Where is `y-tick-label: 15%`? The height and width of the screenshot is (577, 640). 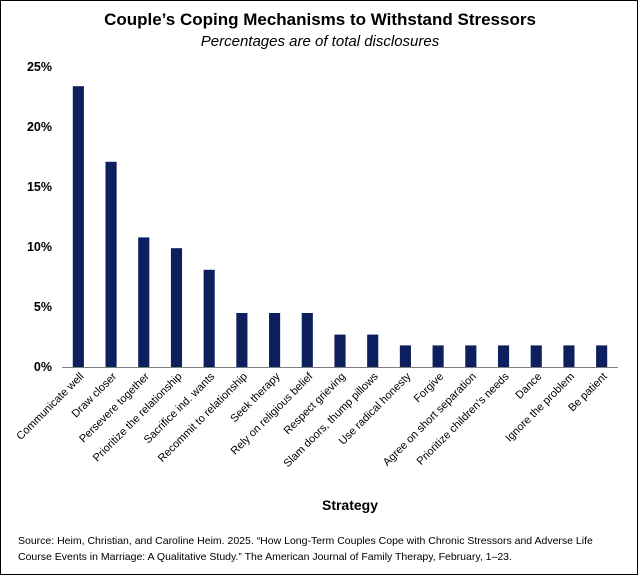 y-tick-label: 15% is located at coordinates (39, 187).